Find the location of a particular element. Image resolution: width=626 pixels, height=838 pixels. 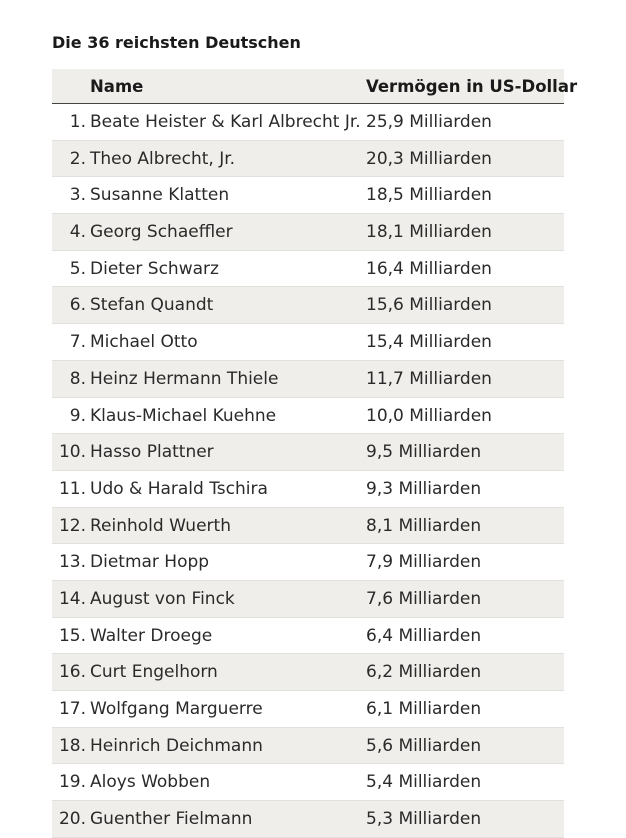

rank-cell: 16. is located at coordinates (72, 672).